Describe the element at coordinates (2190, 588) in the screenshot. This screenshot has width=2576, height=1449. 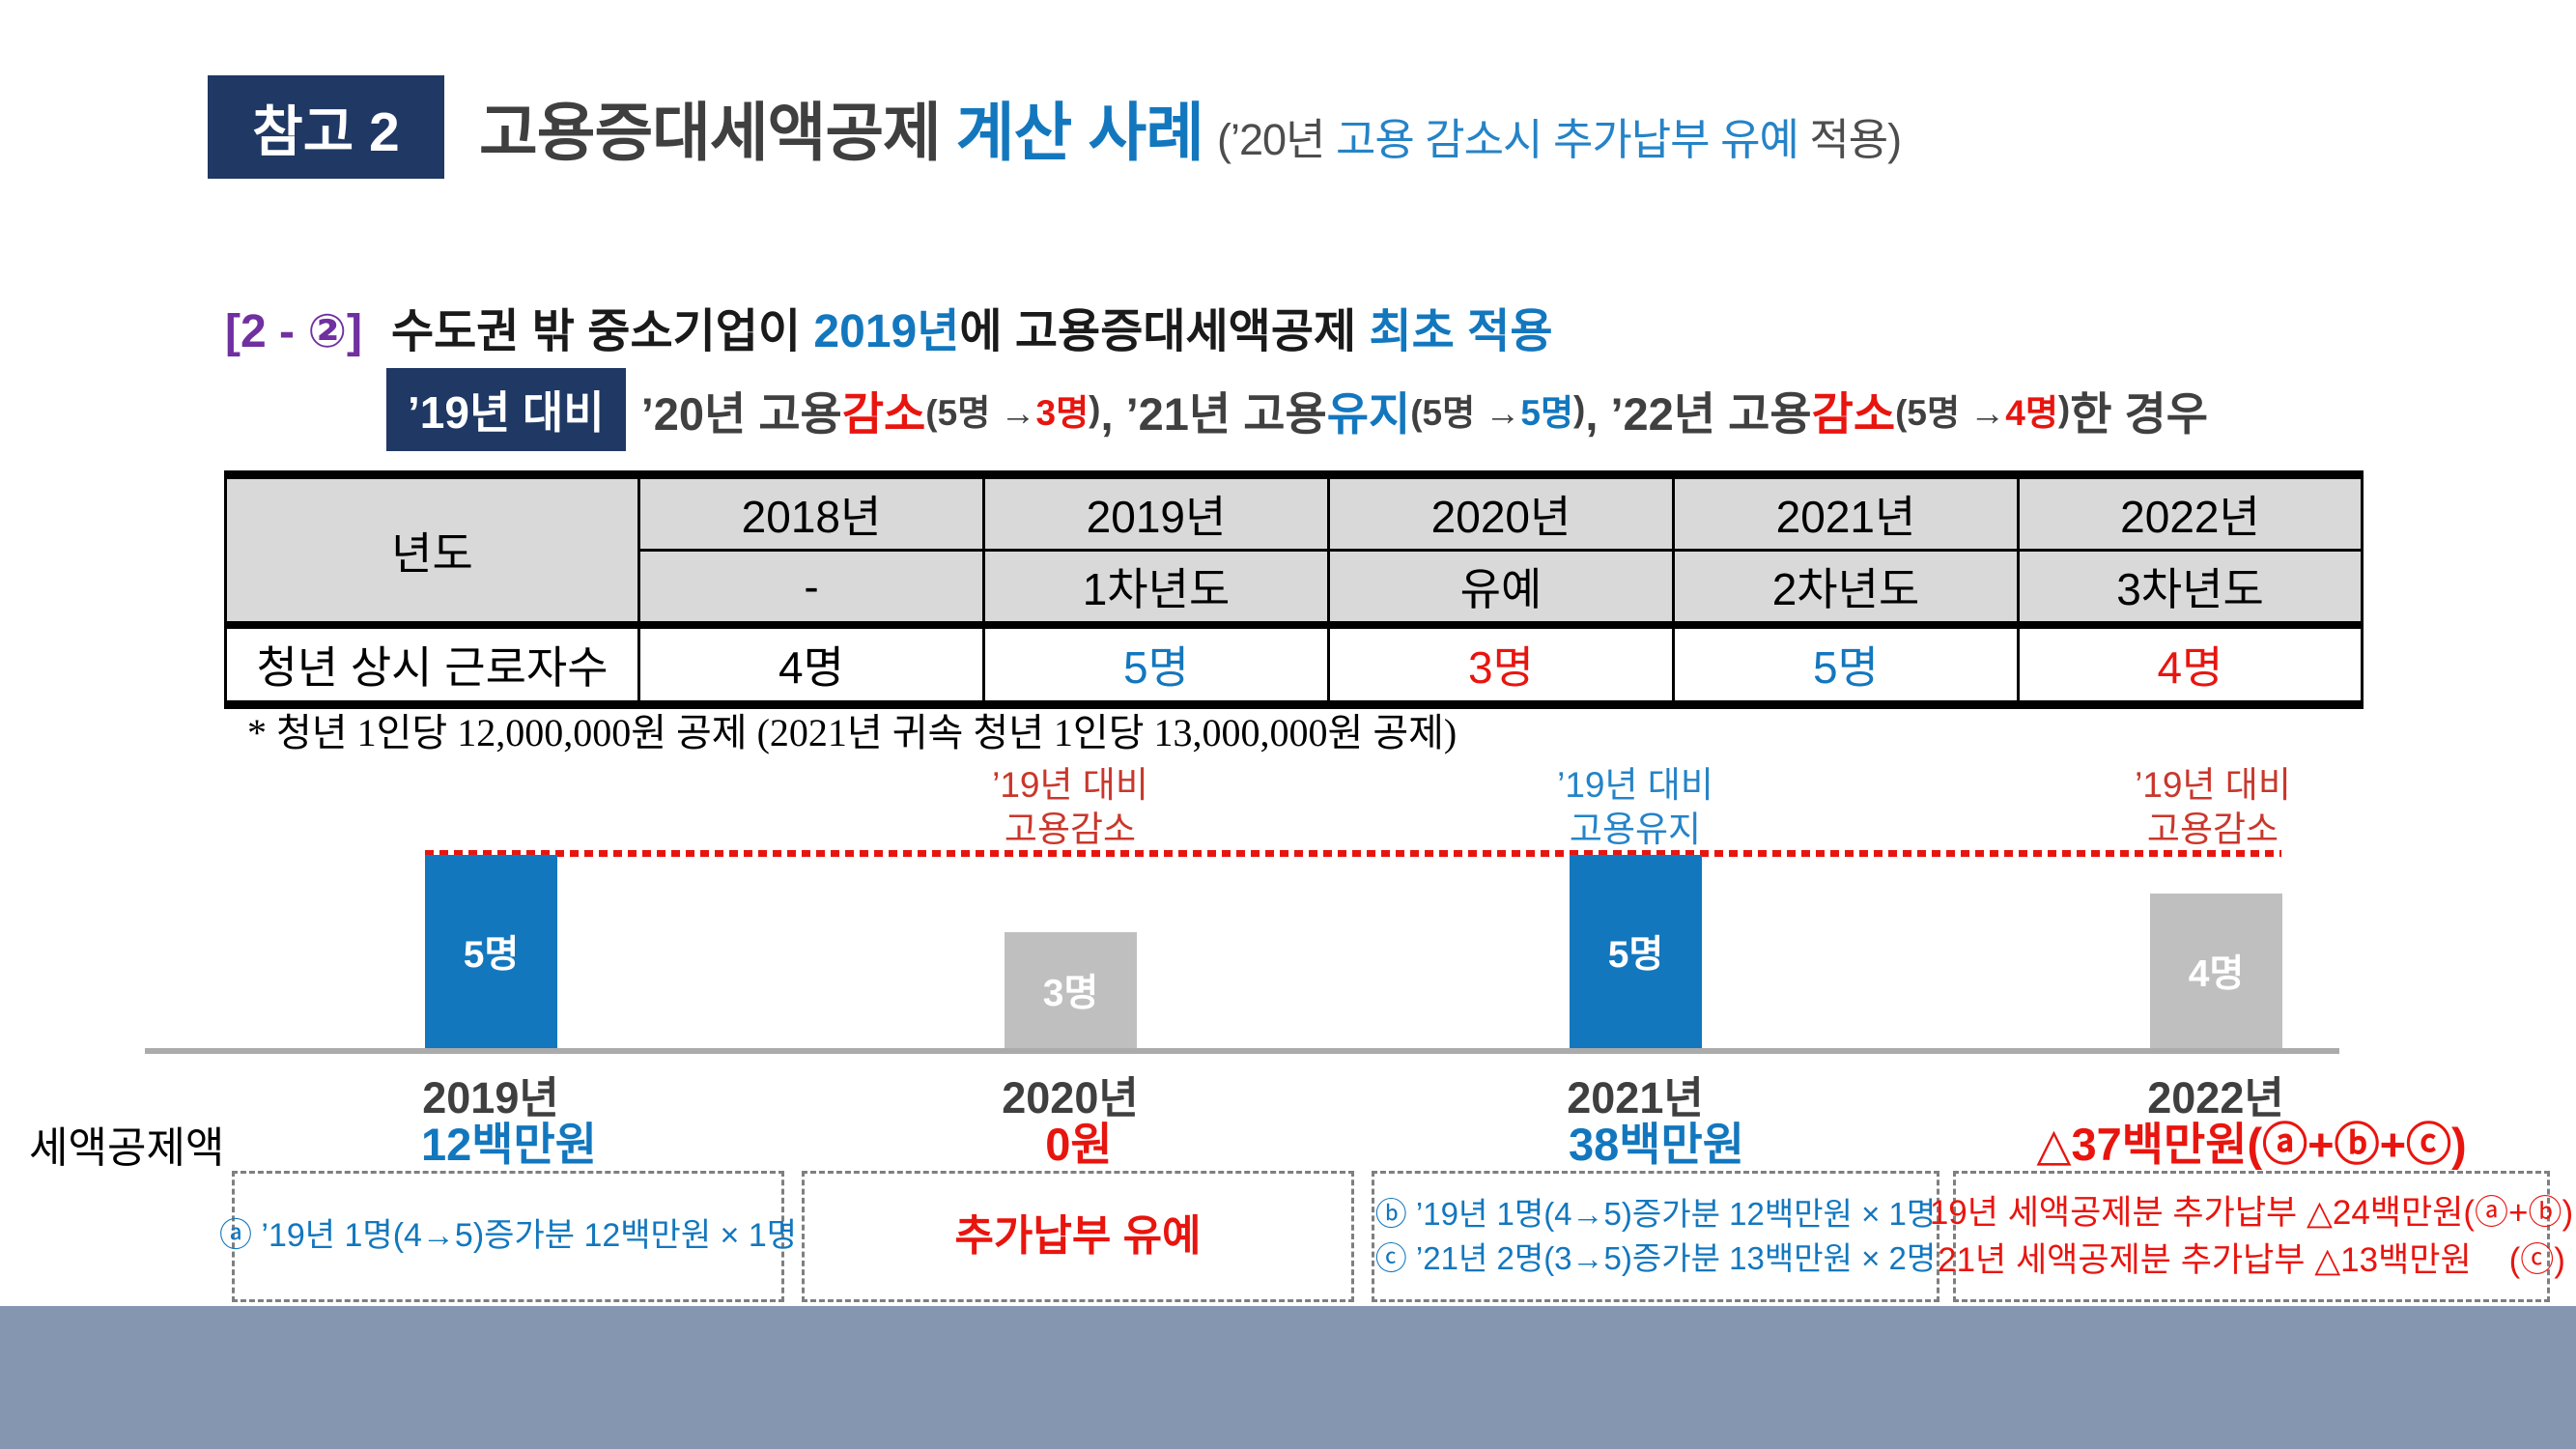
I see `table-stage-cell: 3차년도` at that location.